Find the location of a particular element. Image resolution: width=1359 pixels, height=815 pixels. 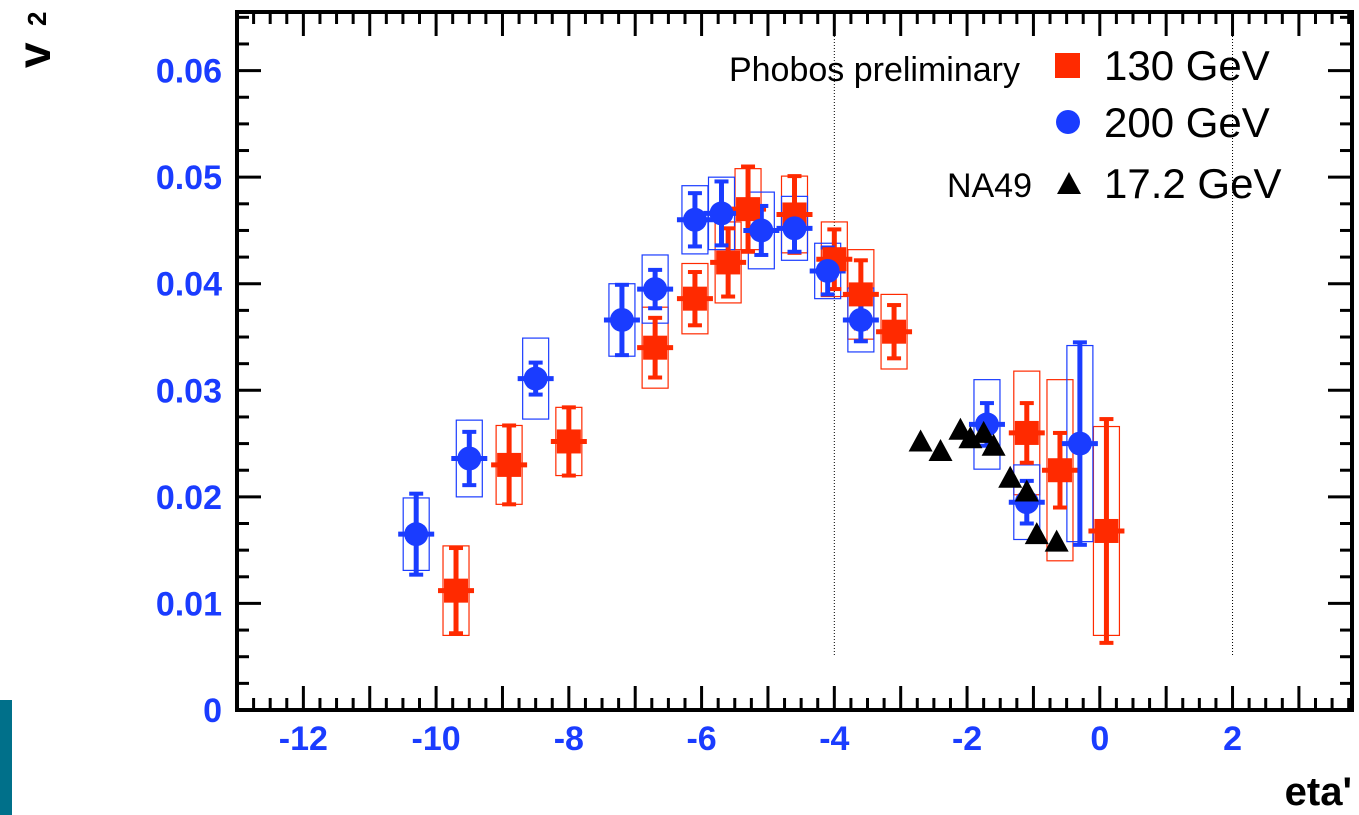

legend-label-na49: 17.2 GeV is located at coordinates (1192, 183).